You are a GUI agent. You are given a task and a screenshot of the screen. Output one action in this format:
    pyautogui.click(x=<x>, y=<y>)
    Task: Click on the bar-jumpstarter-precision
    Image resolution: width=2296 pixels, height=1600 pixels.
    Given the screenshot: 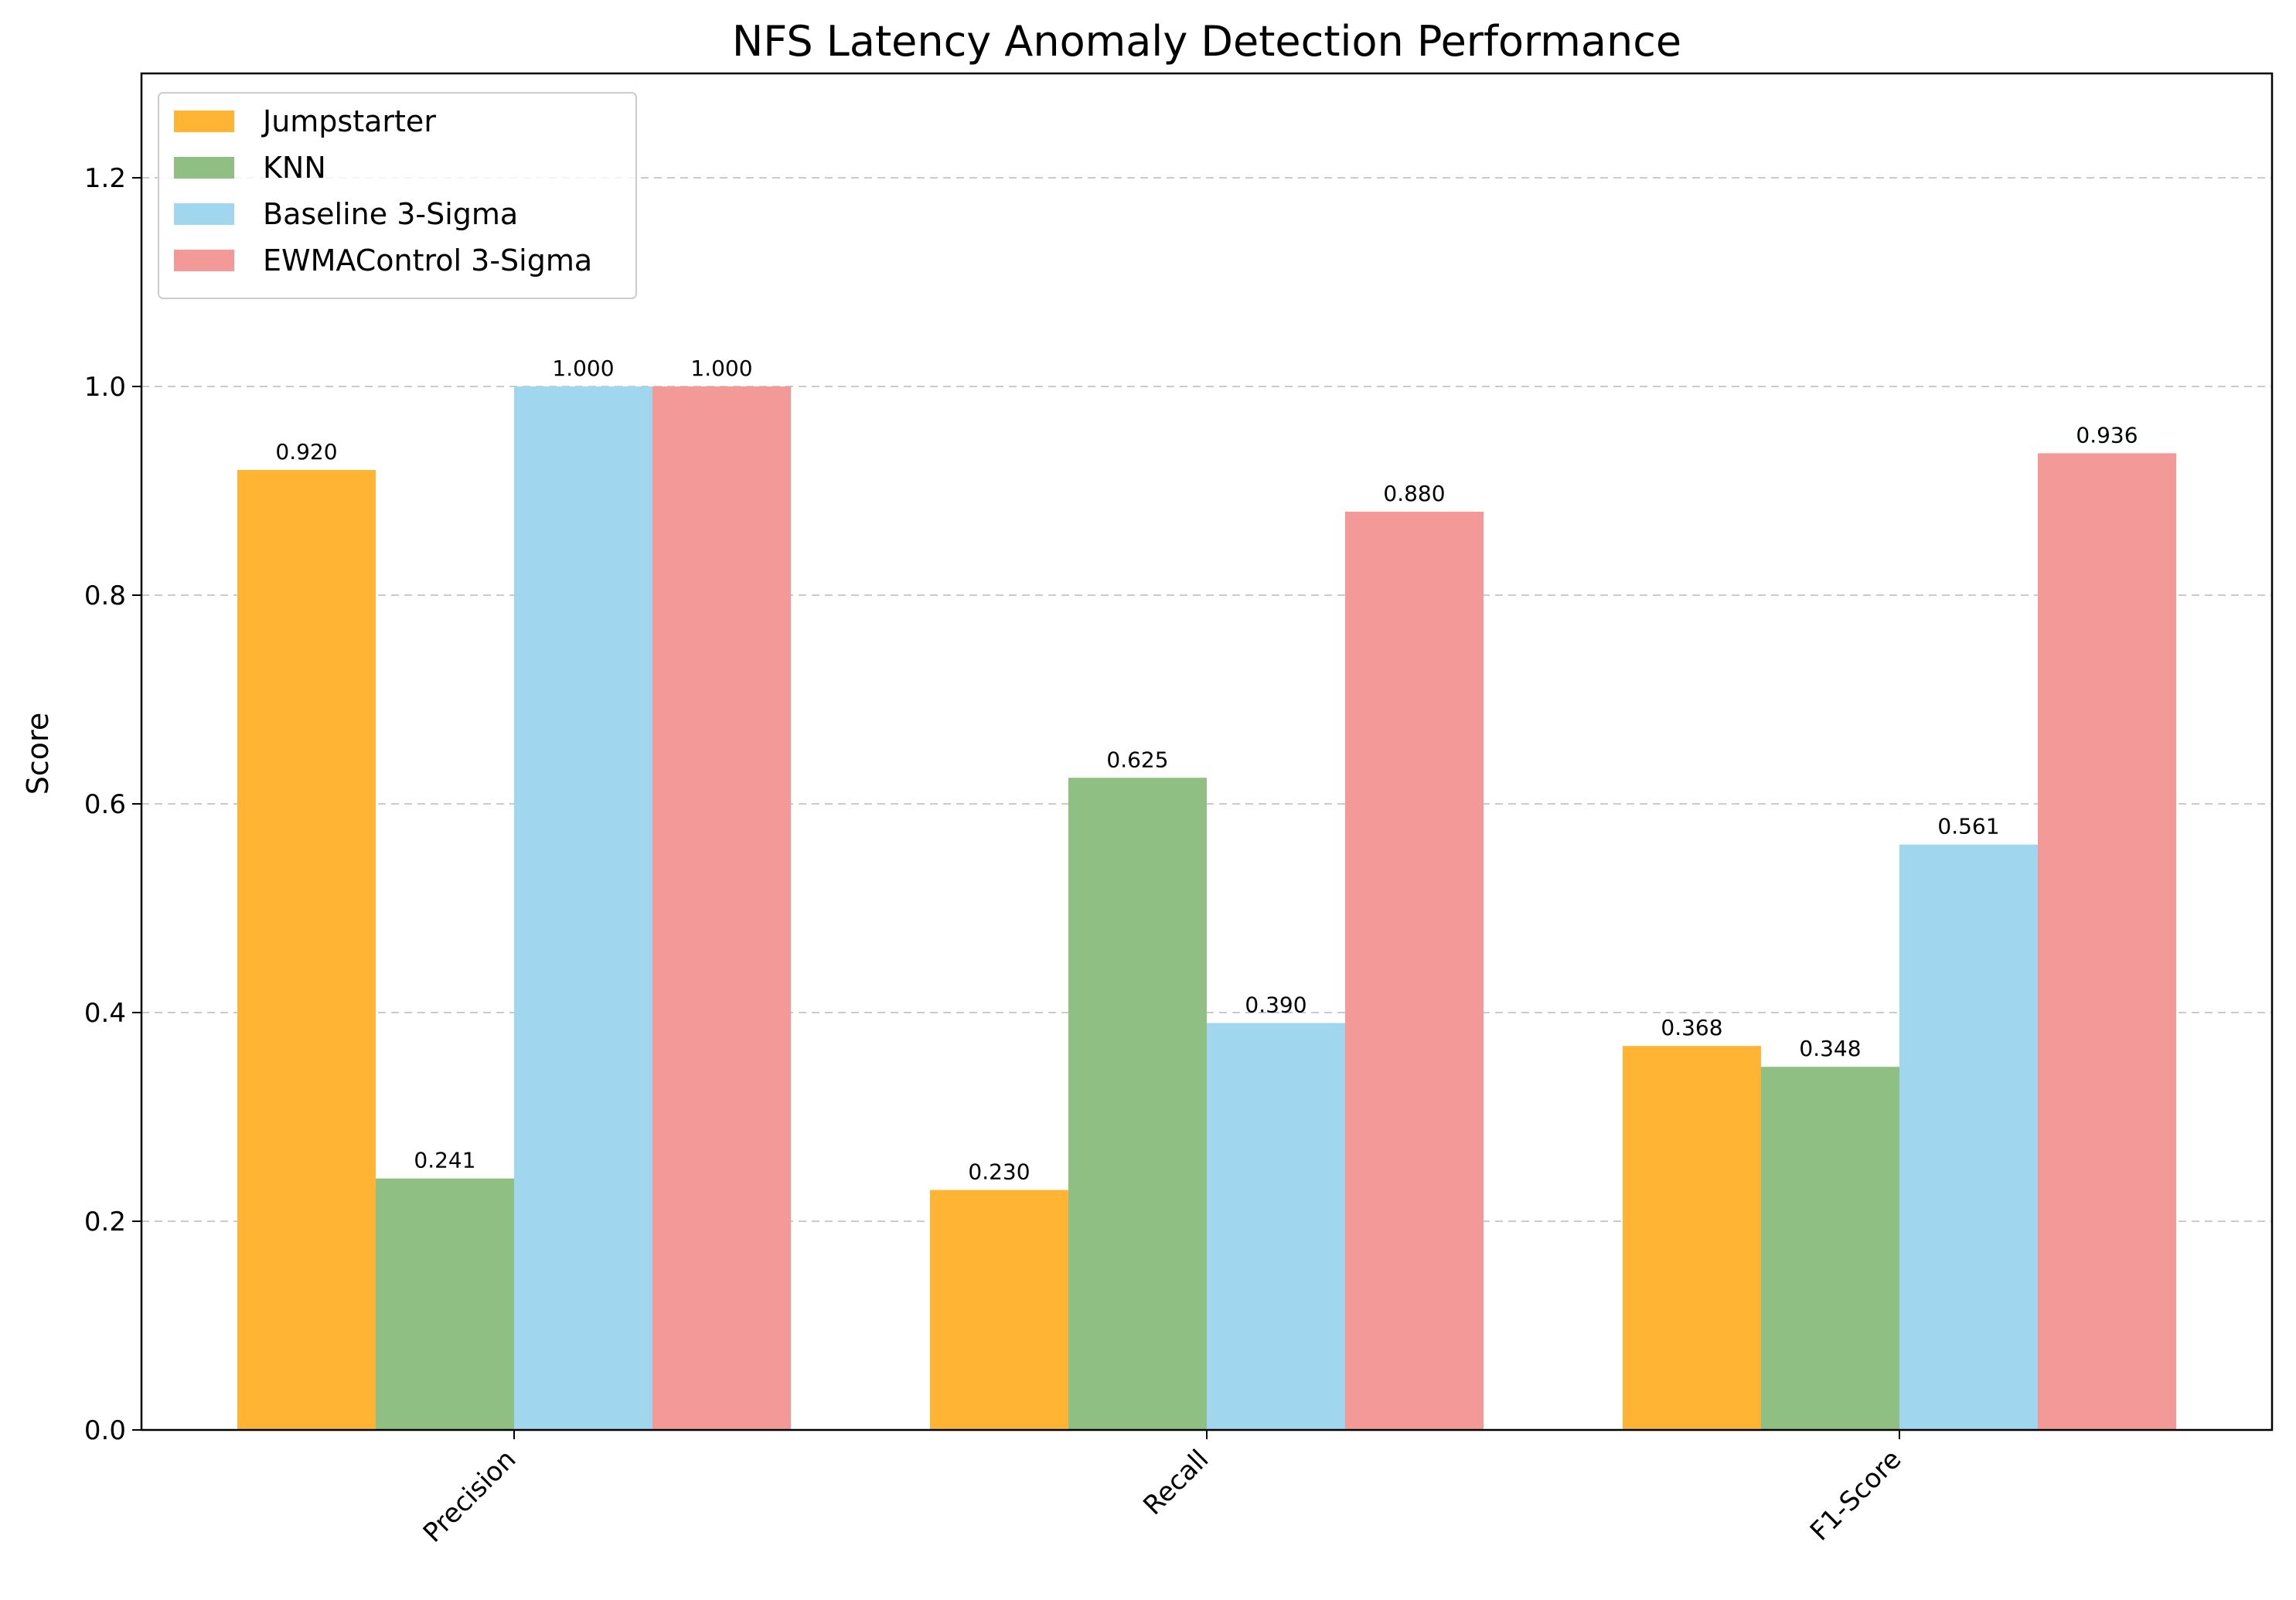 What is the action you would take?
    pyautogui.click(x=306, y=950)
    